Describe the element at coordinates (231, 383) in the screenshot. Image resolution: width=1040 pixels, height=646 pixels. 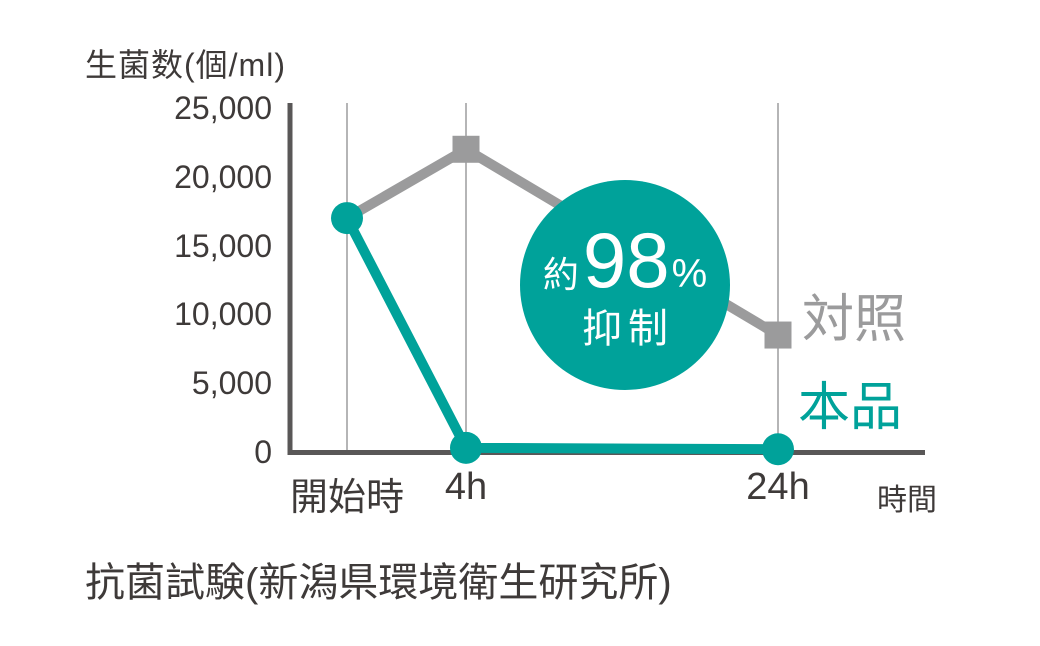
I see `y-tick-label: 5,000` at that location.